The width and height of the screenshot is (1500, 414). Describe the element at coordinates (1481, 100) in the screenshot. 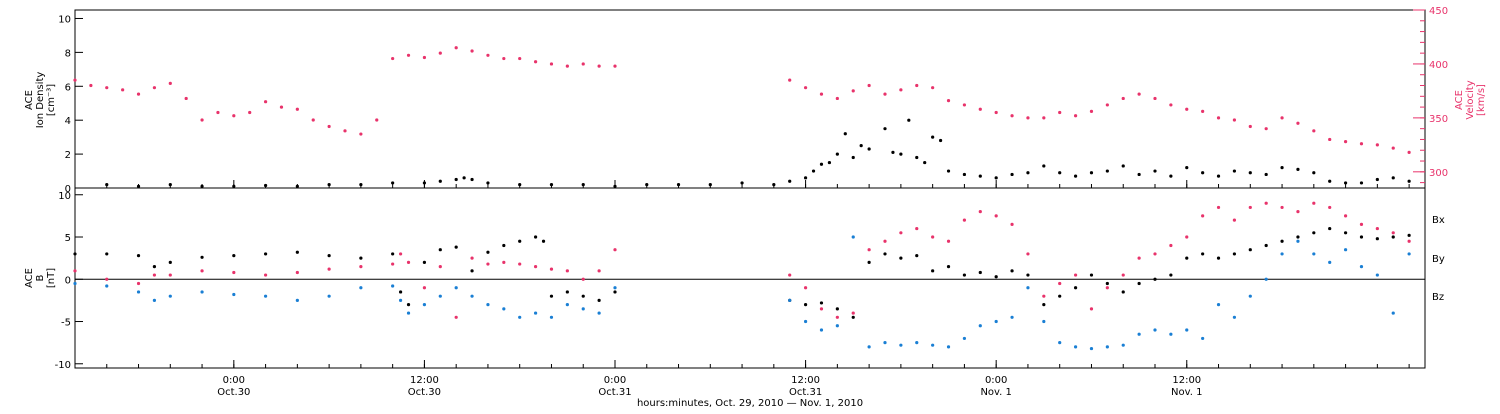

I see `top-y2label-line3: [km/s]` at that location.